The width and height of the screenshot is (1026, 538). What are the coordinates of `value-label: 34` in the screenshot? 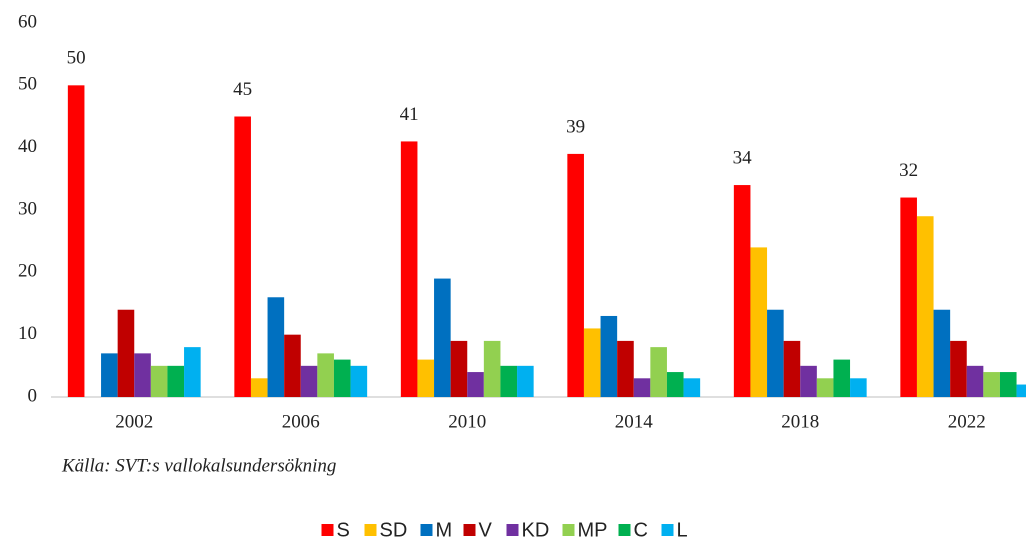 It's located at (743, 157).